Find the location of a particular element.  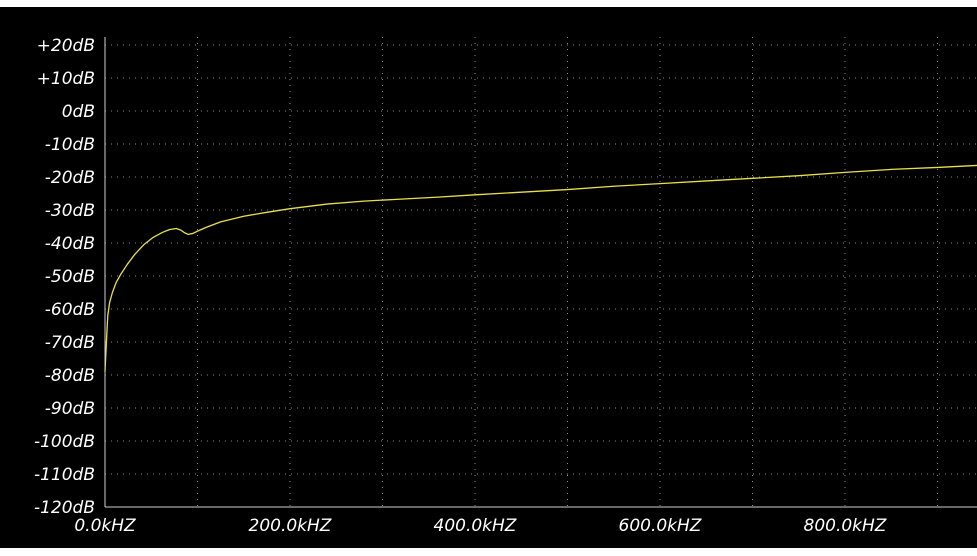

y-tick-label: -60dB is located at coordinates (70, 310).